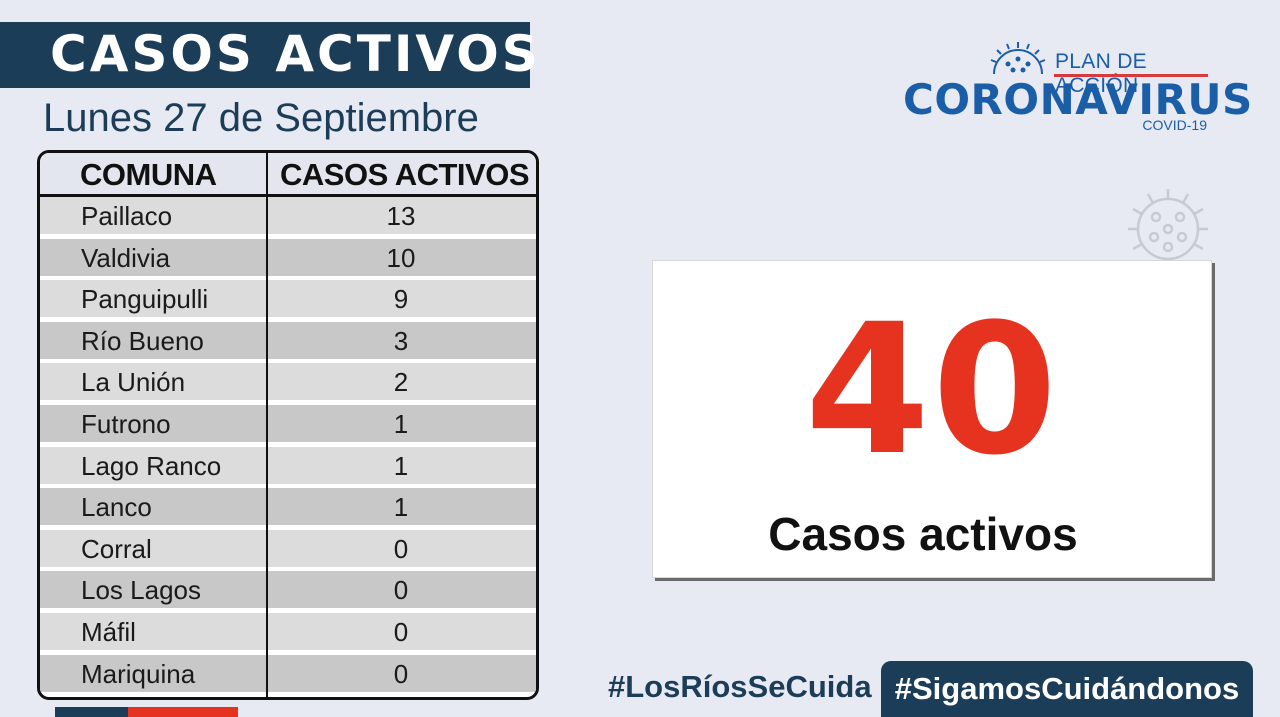 The image size is (1280, 717). Describe the element at coordinates (401, 216) in the screenshot. I see `casos-cell: 13` at that location.